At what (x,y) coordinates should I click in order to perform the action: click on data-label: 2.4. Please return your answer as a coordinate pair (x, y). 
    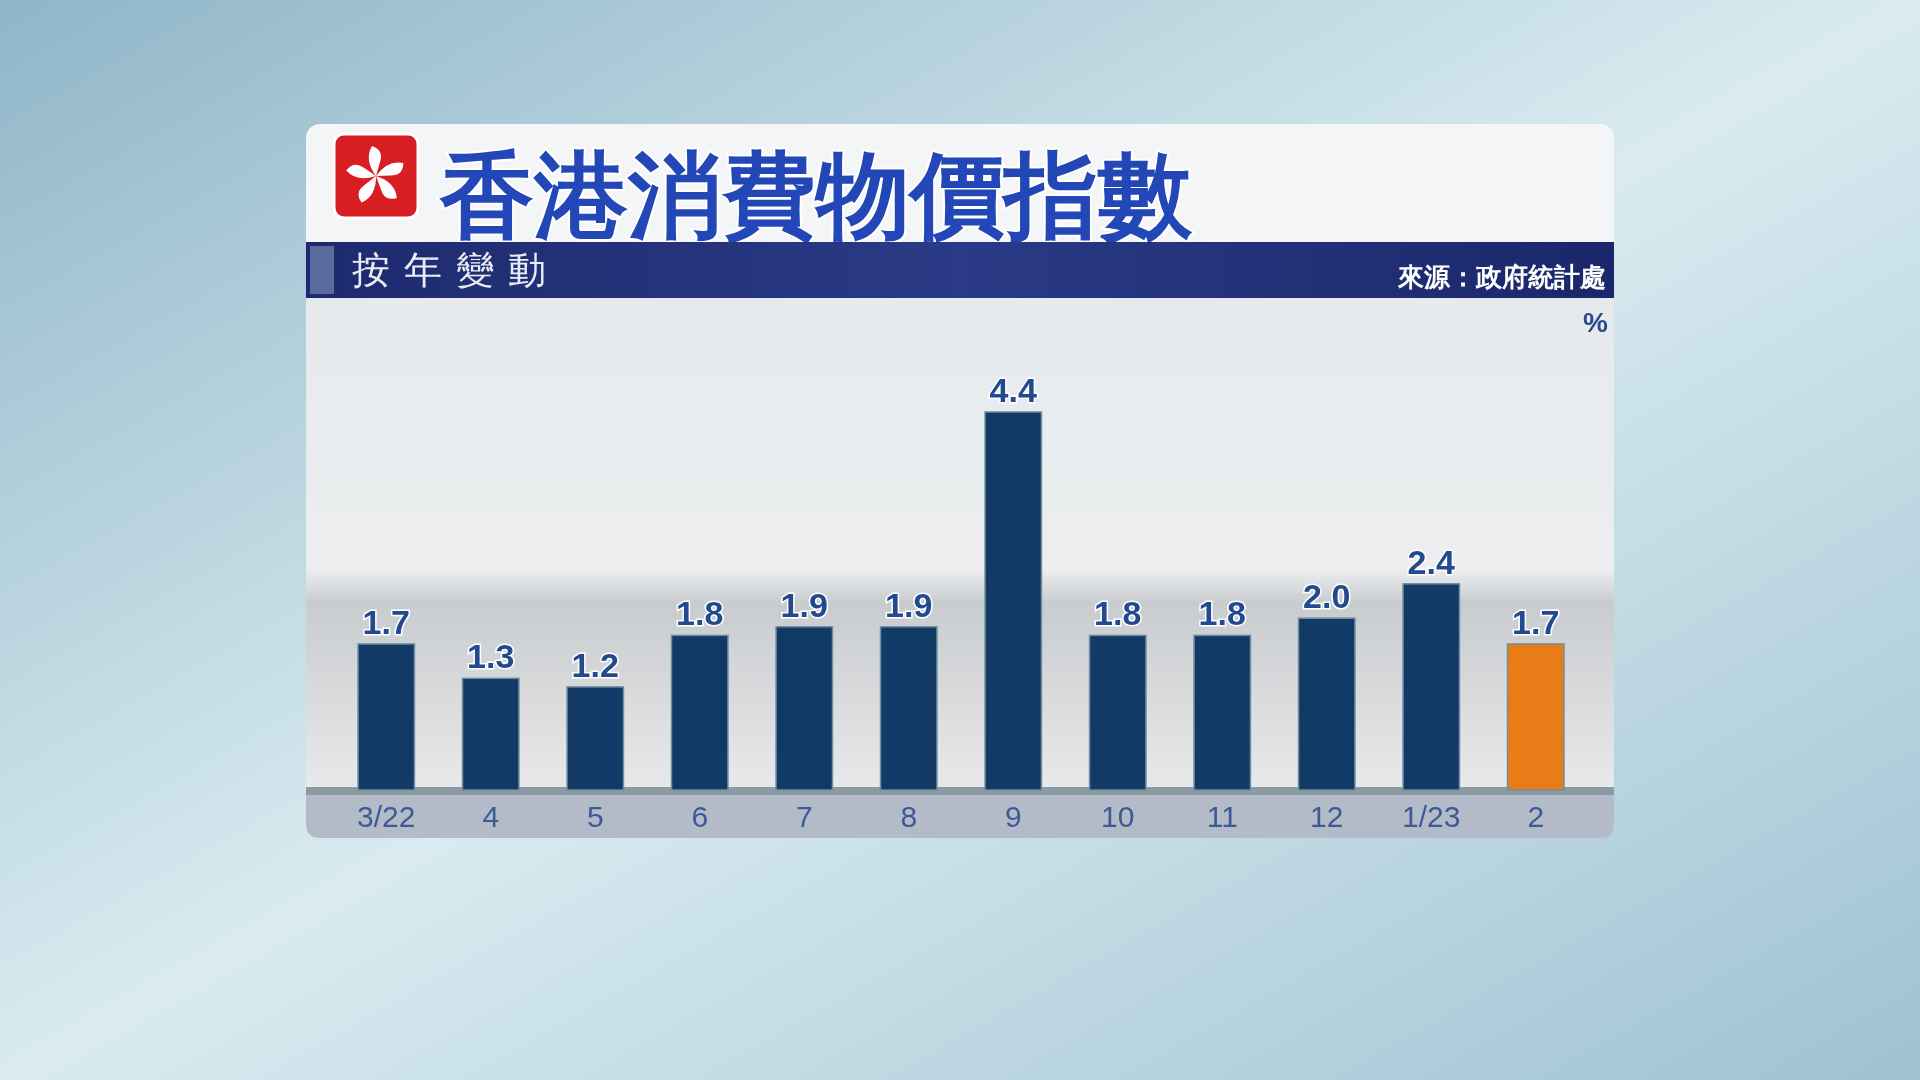
    Looking at the image, I should click on (1431, 561).